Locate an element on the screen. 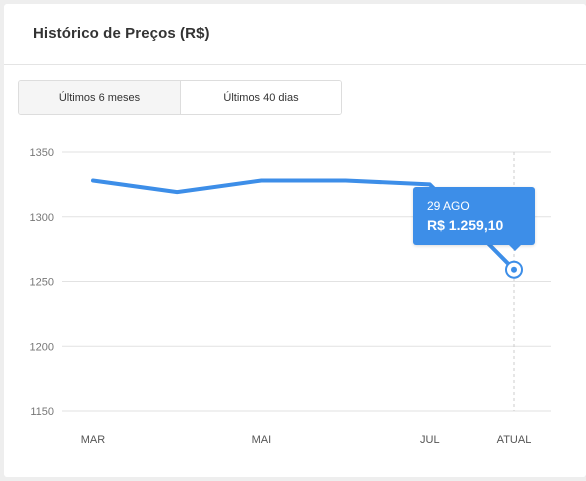 The image size is (586, 481). tab-last-6-months: Últimos 6 meses is located at coordinates (100, 97).